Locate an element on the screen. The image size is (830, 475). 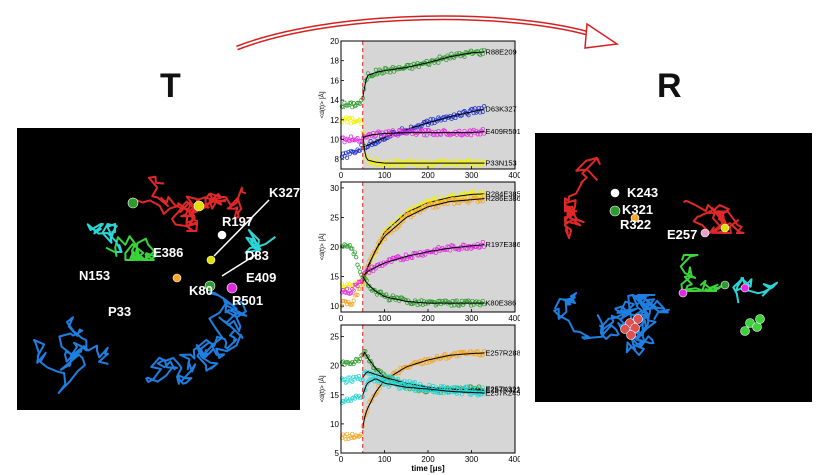
series-label: R286E386 is located at coordinates (502, 198).